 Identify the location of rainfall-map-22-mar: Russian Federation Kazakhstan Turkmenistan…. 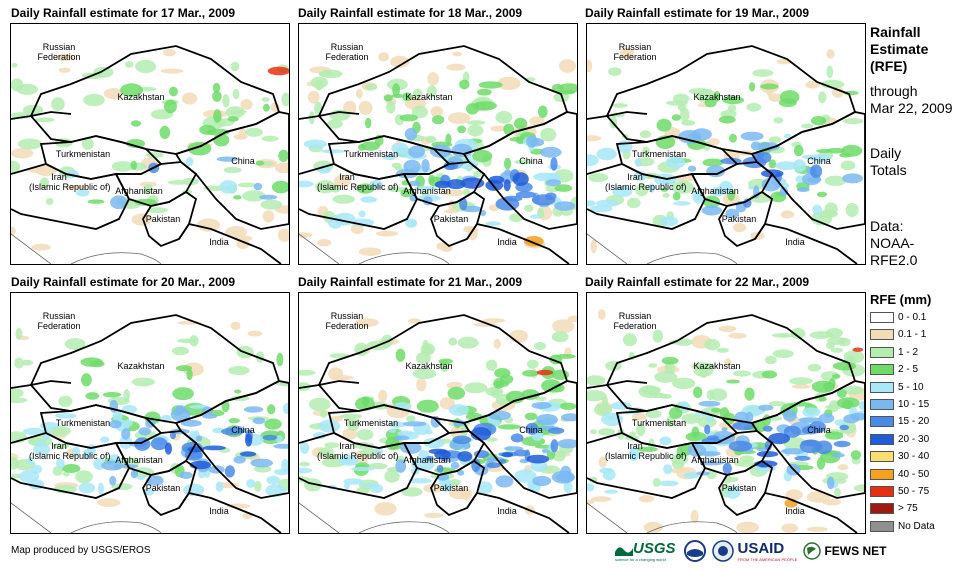
(726, 413).